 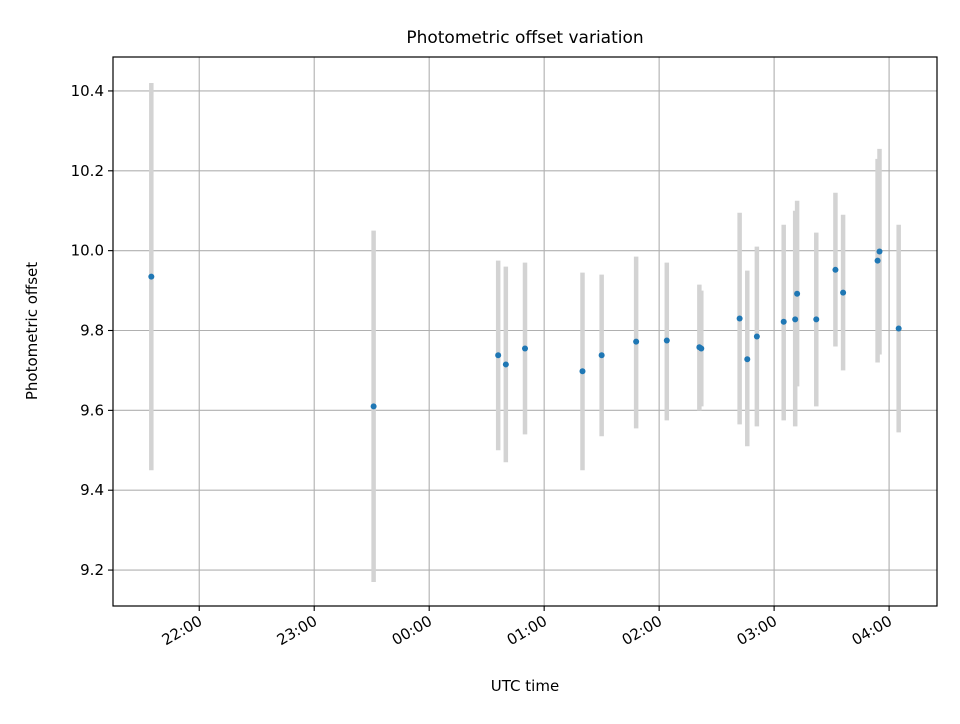 I want to click on y-tick-label: 10.2, so click(x=87, y=171).